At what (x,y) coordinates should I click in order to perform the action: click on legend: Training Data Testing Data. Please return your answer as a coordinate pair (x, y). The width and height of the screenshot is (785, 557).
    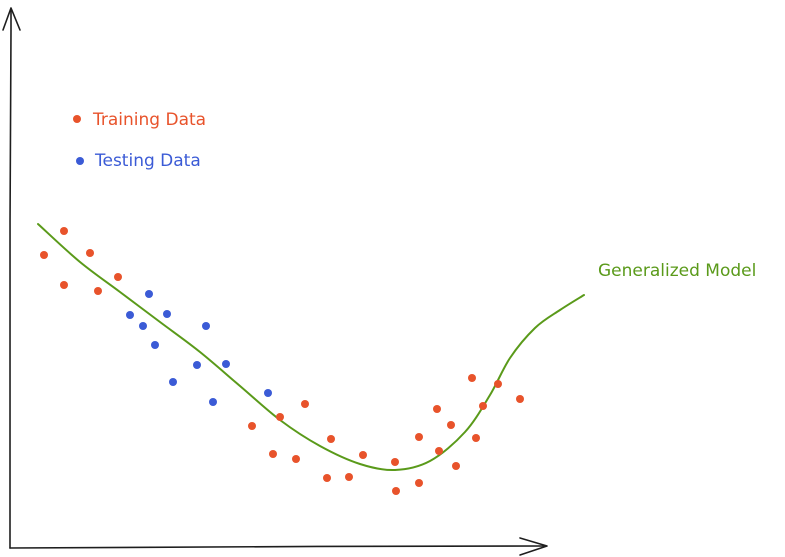
    Looking at the image, I should click on (139, 140).